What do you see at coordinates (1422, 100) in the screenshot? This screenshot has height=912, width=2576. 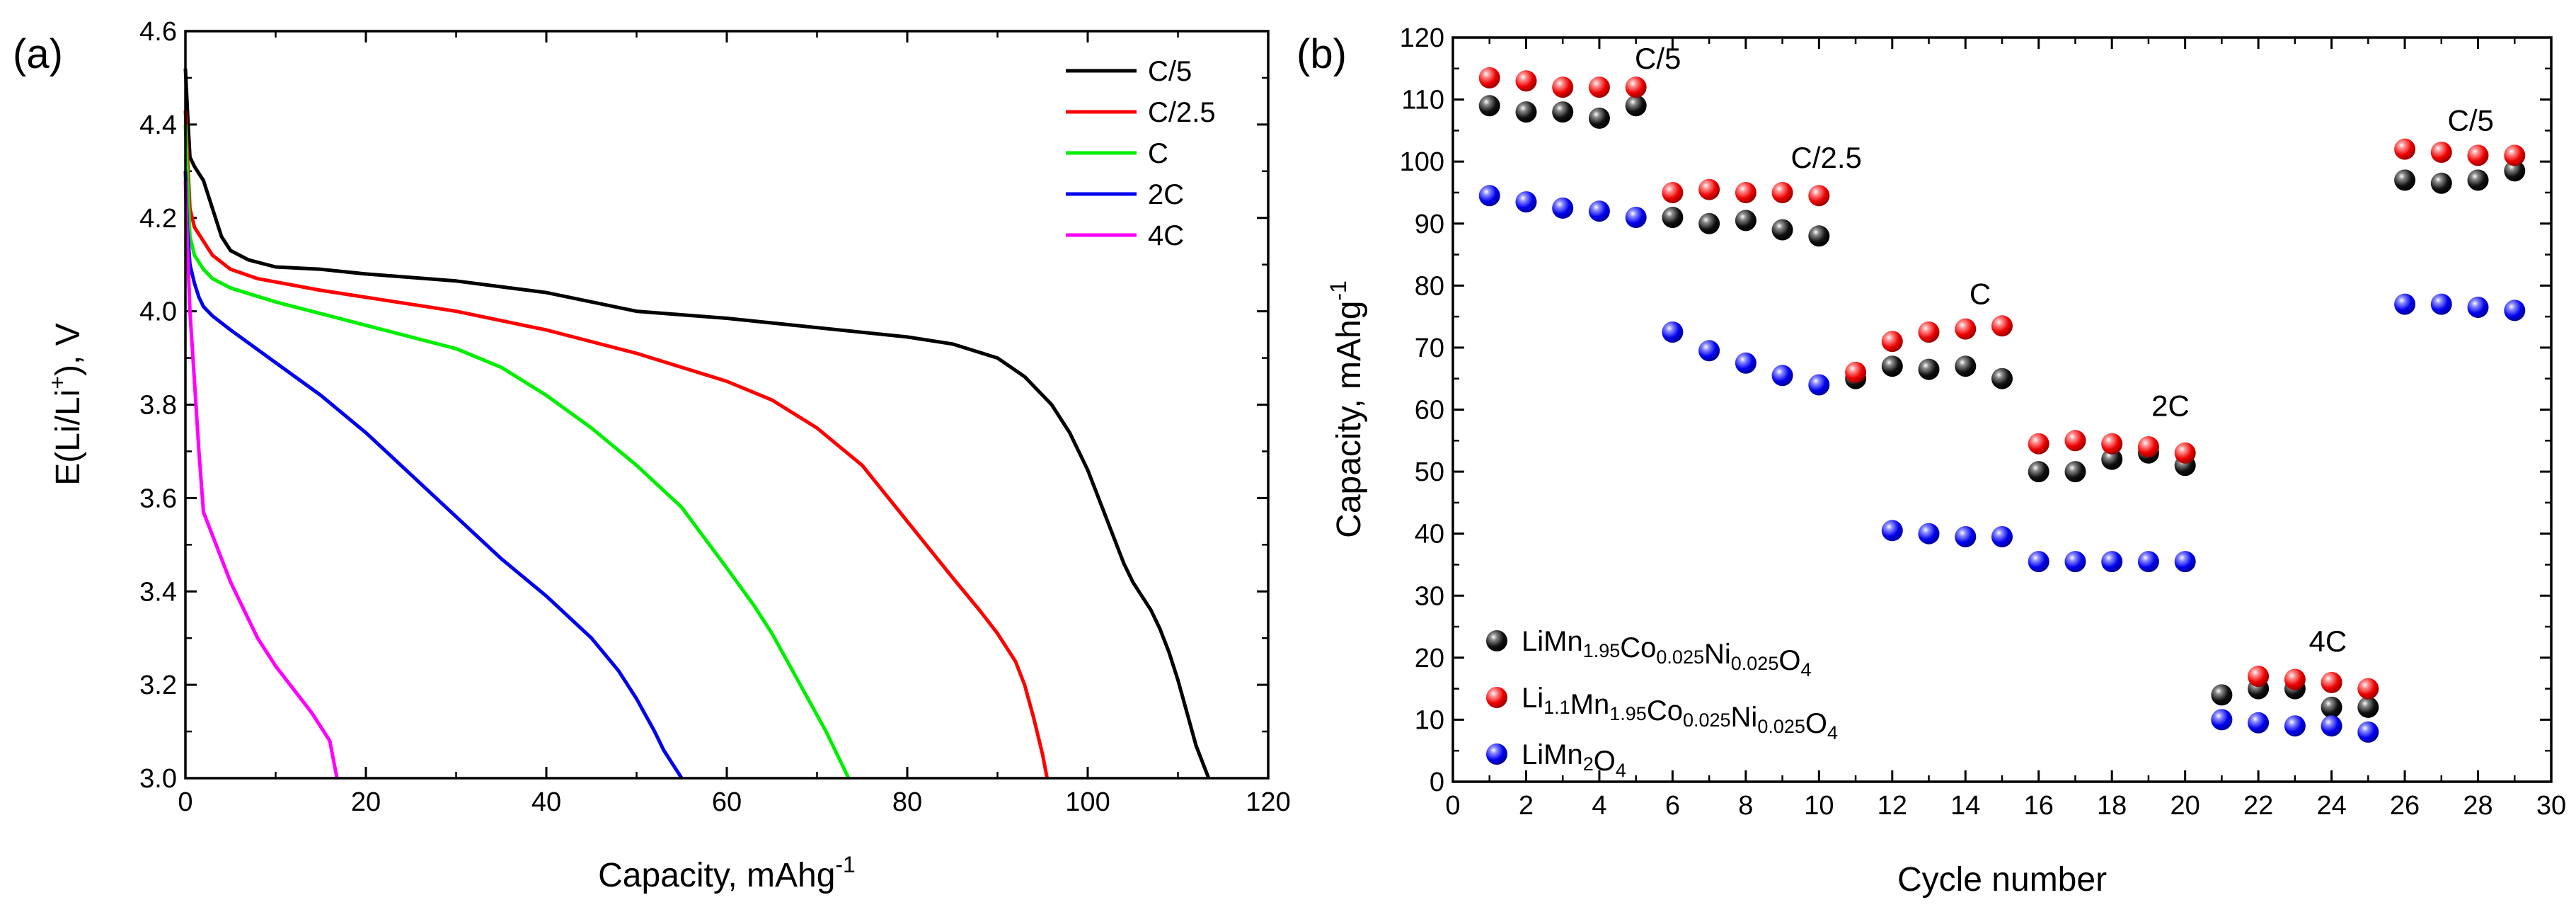 I see `chart-b-y-tick-label: 110` at bounding box center [1422, 100].